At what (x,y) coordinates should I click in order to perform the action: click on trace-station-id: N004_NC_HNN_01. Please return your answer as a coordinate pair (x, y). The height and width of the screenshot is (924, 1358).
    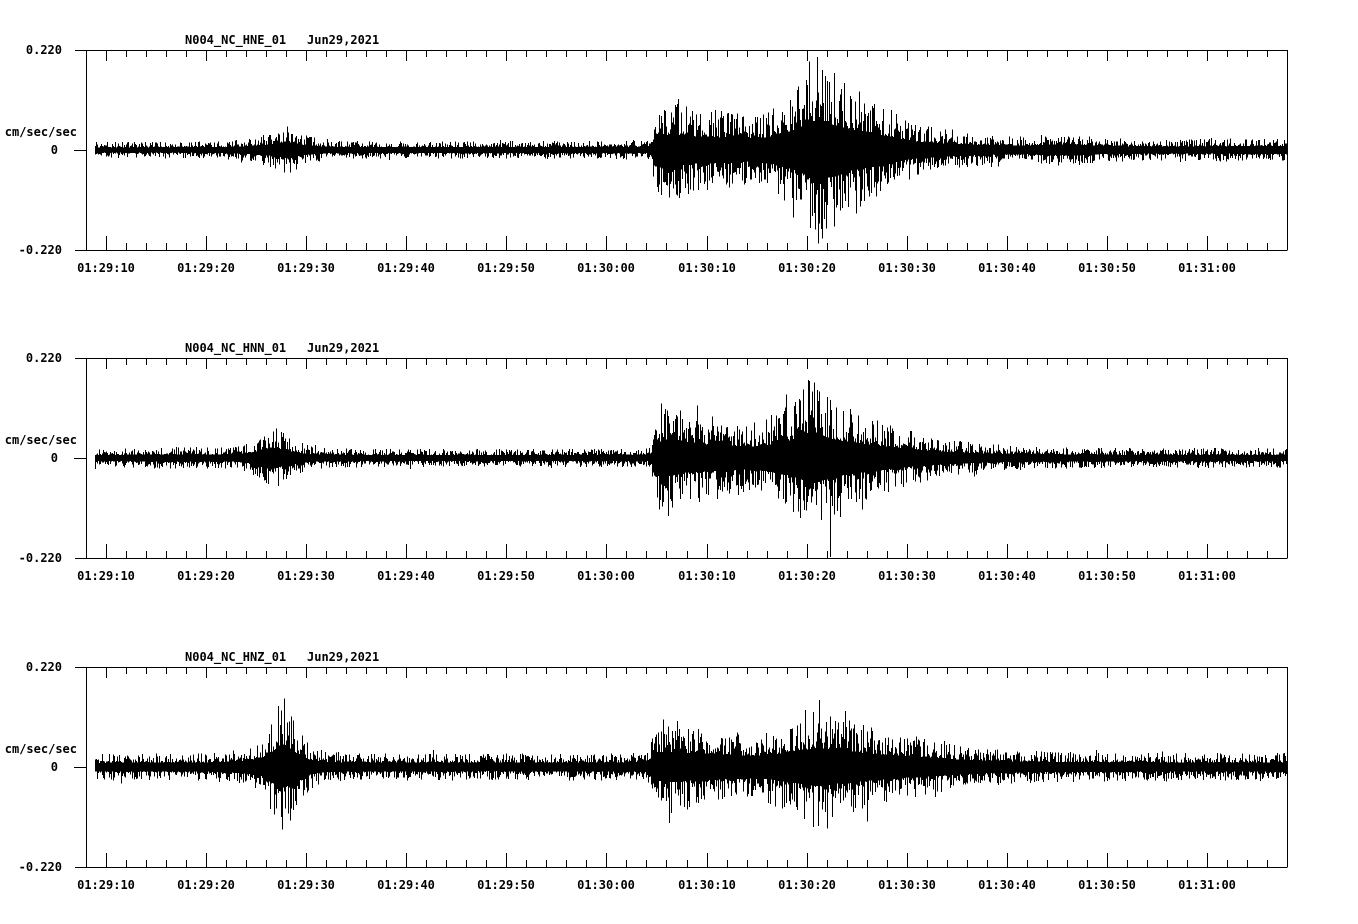
    Looking at the image, I should click on (236, 348).